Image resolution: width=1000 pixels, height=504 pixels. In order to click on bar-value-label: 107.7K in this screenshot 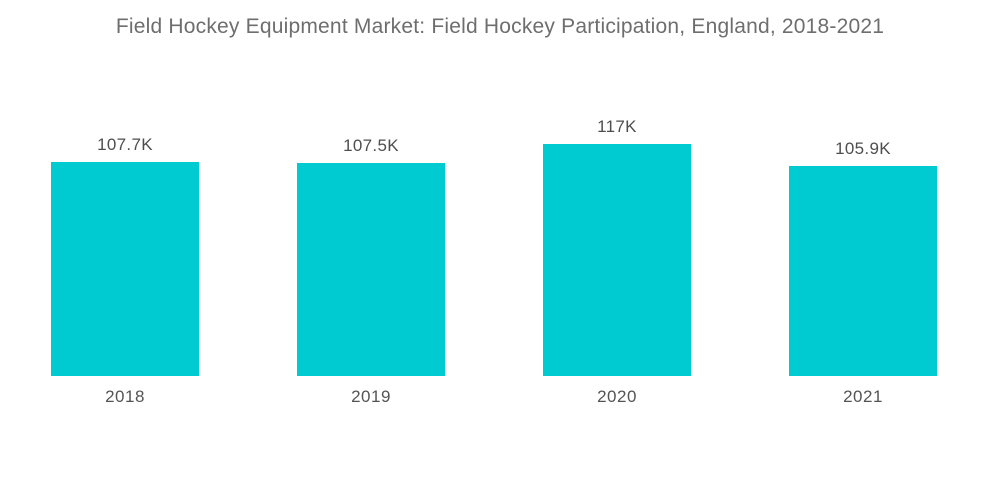, I will do `click(125, 145)`.